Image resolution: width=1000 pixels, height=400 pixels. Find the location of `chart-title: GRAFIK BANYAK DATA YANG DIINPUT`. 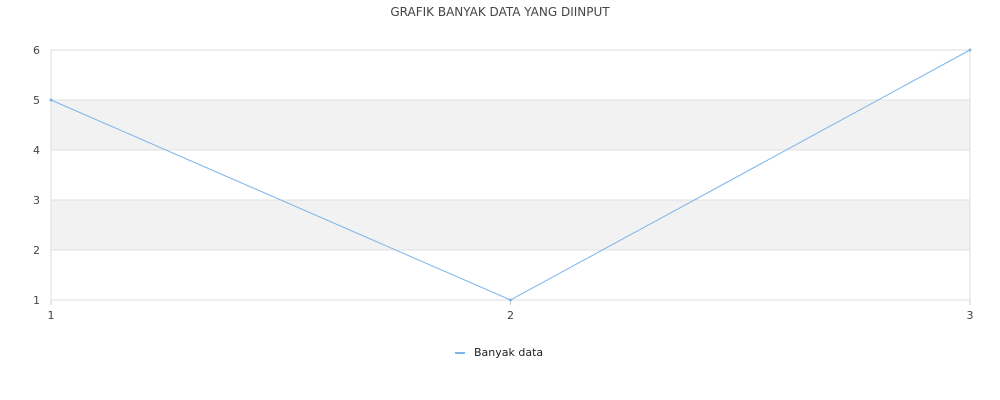

chart-title: GRAFIK BANYAK DATA YANG DIINPUT is located at coordinates (500, 12).